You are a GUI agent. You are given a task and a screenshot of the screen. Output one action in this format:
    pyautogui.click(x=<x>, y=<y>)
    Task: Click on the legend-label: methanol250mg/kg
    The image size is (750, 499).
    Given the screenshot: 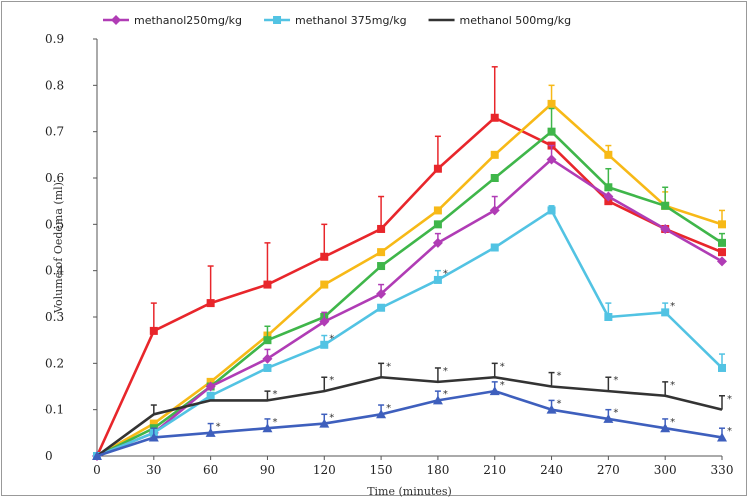 What is the action you would take?
    pyautogui.click(x=188, y=20)
    